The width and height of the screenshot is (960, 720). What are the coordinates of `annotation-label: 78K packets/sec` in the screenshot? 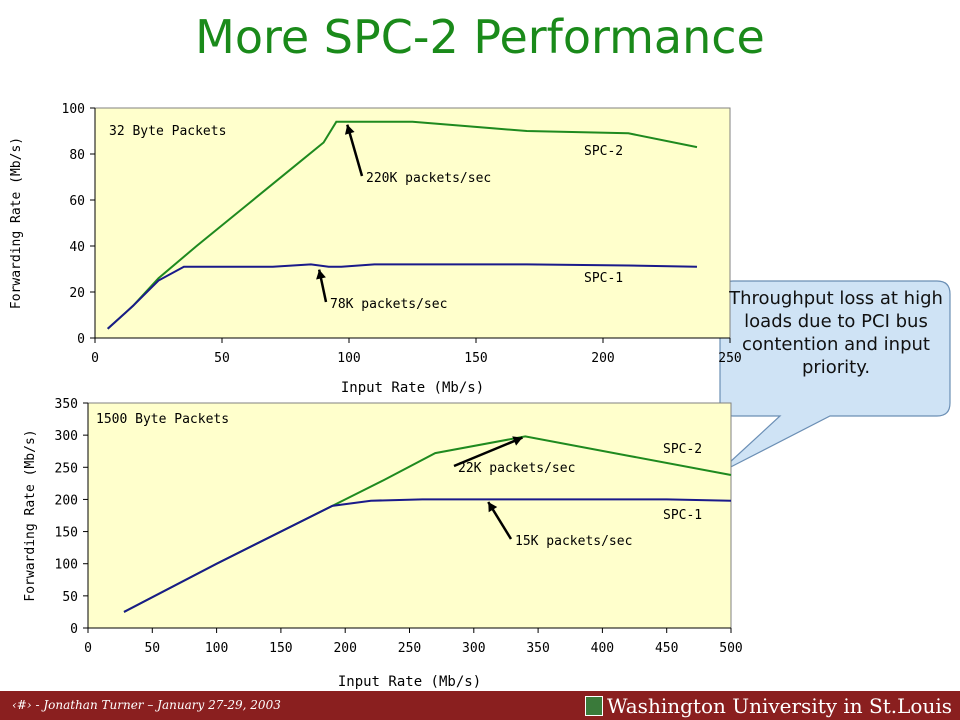 It's located at (388, 304).